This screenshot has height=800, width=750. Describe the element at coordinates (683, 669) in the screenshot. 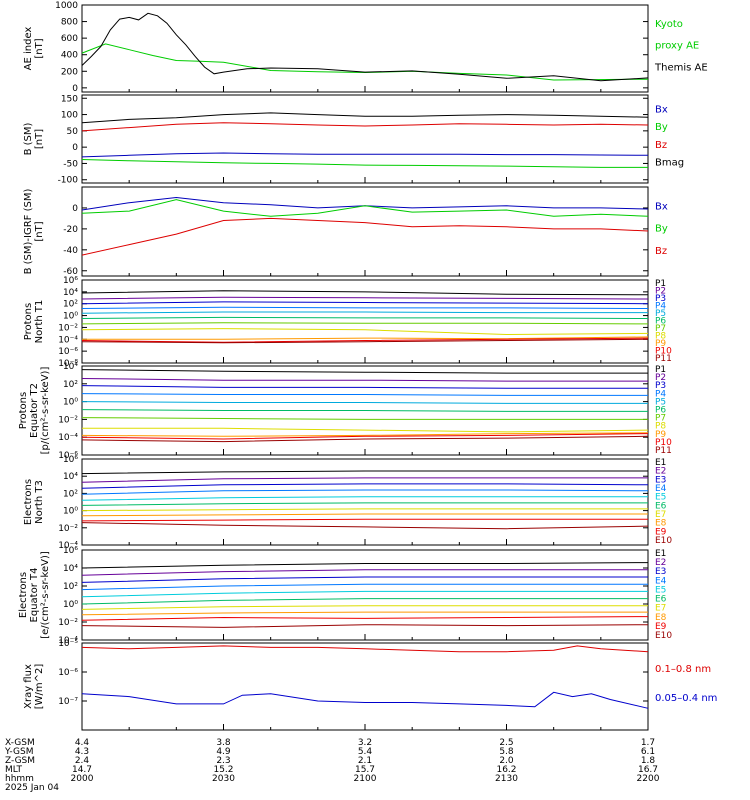

I see `legend-label: 0.1–0.8 nm` at that location.